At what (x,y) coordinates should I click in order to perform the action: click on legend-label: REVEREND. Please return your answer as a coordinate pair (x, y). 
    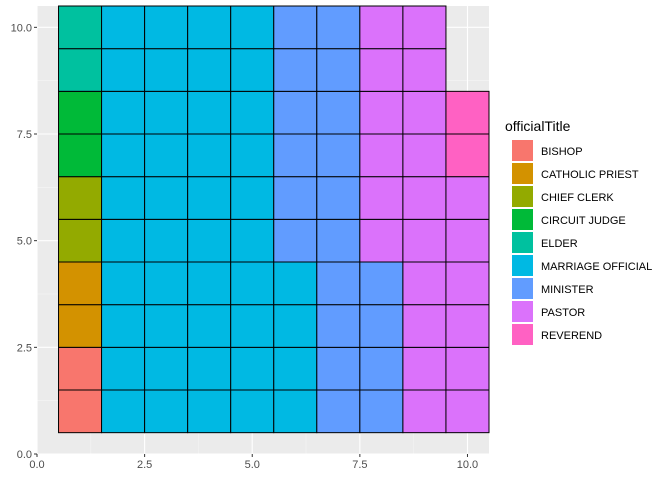
    Looking at the image, I should click on (571, 336).